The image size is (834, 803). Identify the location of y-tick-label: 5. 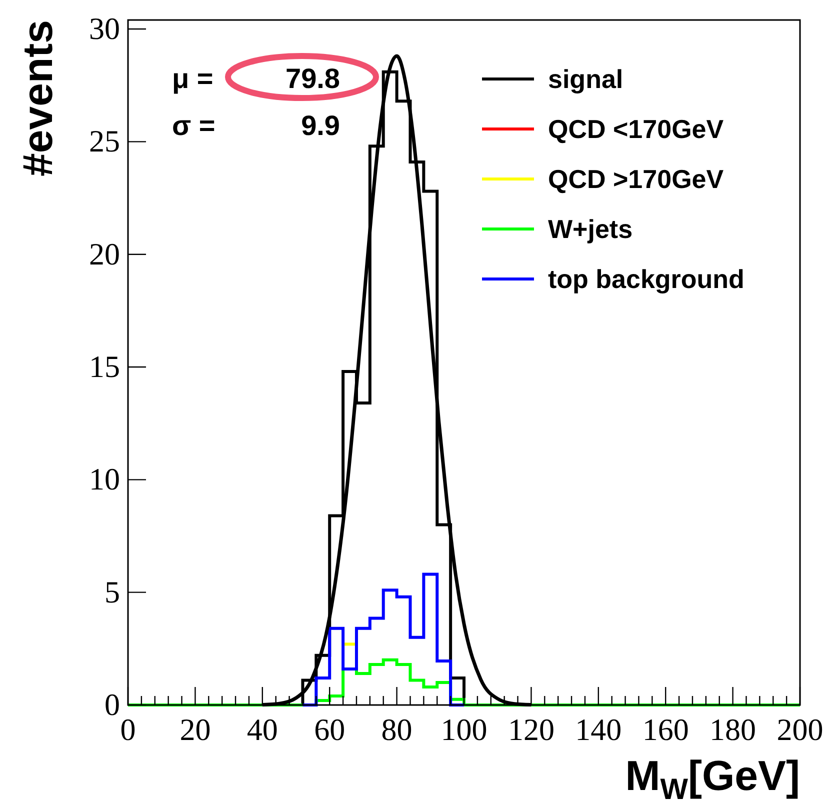
(112, 592).